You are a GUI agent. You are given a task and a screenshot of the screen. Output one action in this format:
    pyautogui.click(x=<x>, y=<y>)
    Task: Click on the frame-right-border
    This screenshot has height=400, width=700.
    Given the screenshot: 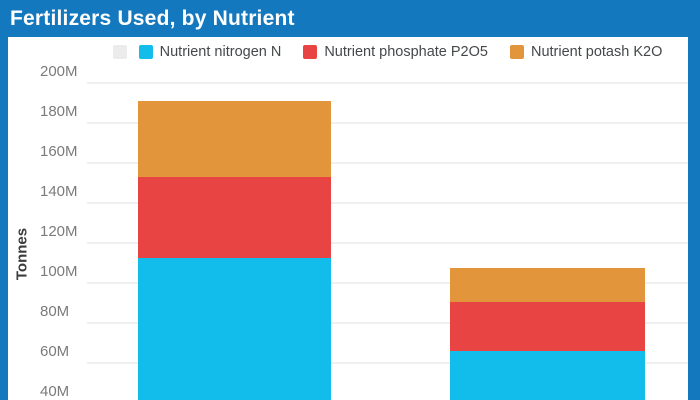 What is the action you would take?
    pyautogui.click(x=694, y=218)
    